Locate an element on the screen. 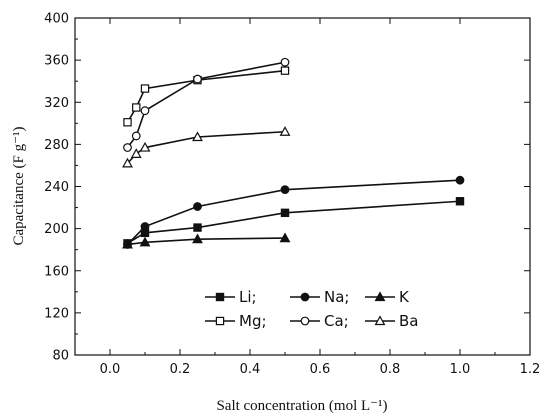  series-k is located at coordinates (206, 240).